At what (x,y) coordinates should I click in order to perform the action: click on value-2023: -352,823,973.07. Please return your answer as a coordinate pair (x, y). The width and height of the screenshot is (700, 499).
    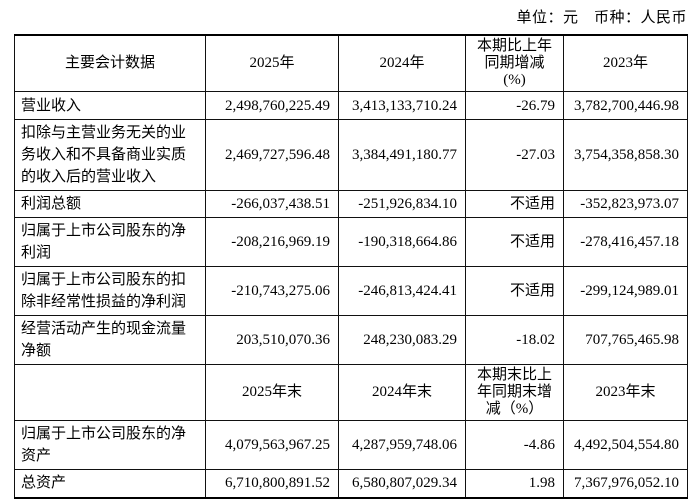
    Looking at the image, I should click on (625, 204).